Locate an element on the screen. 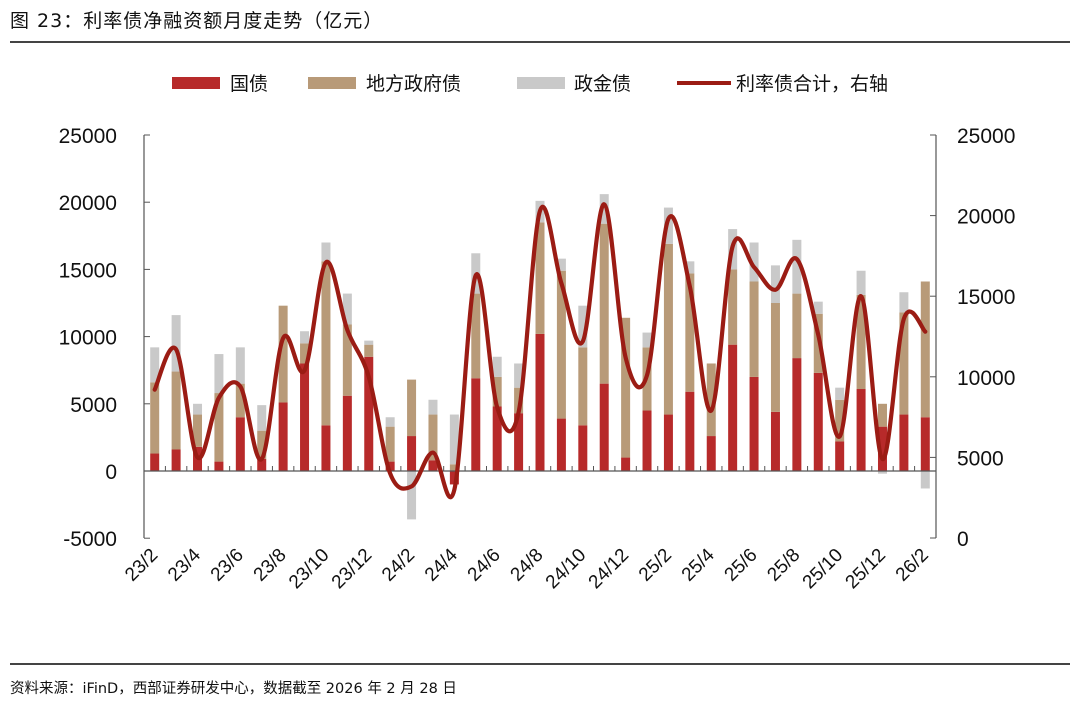  legend-guozhai-label: 国债 is located at coordinates (249, 84).